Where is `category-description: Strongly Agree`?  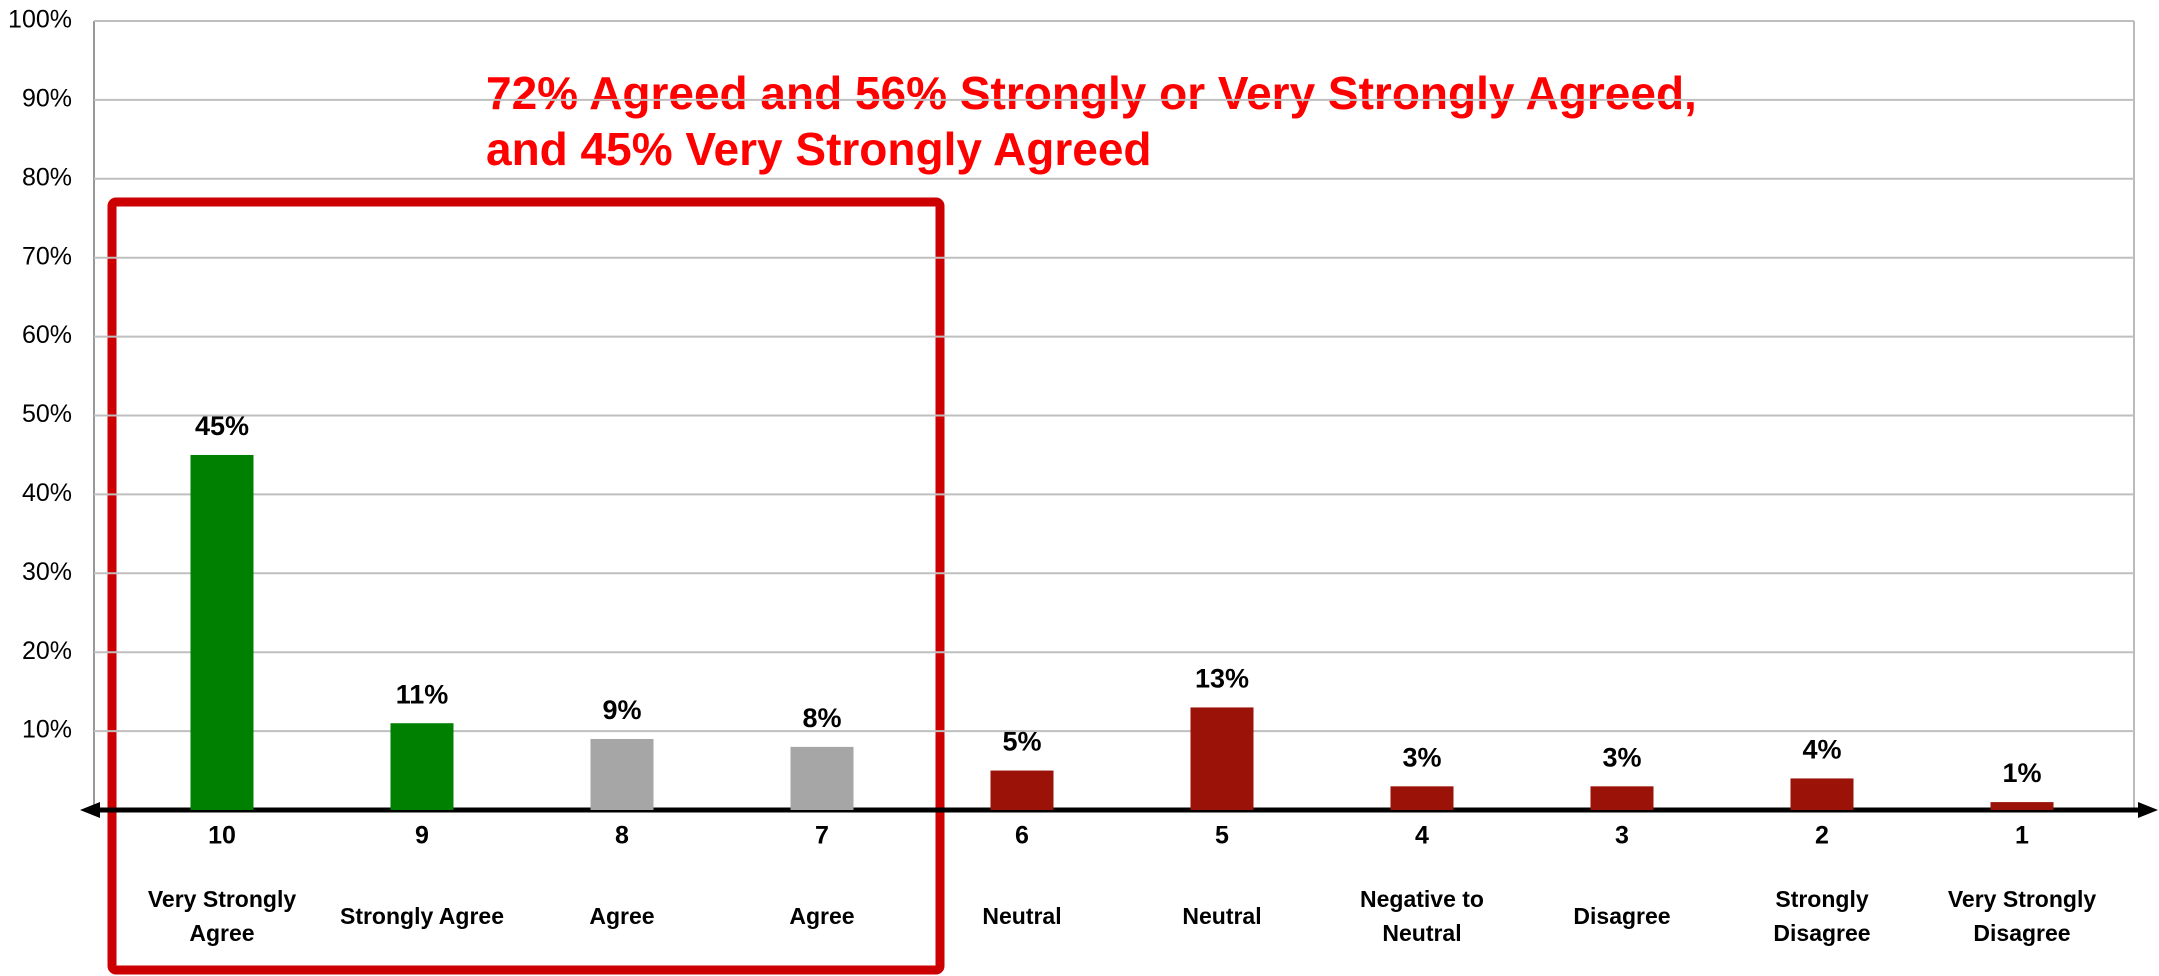 category-description: Strongly Agree is located at coordinates (421, 916).